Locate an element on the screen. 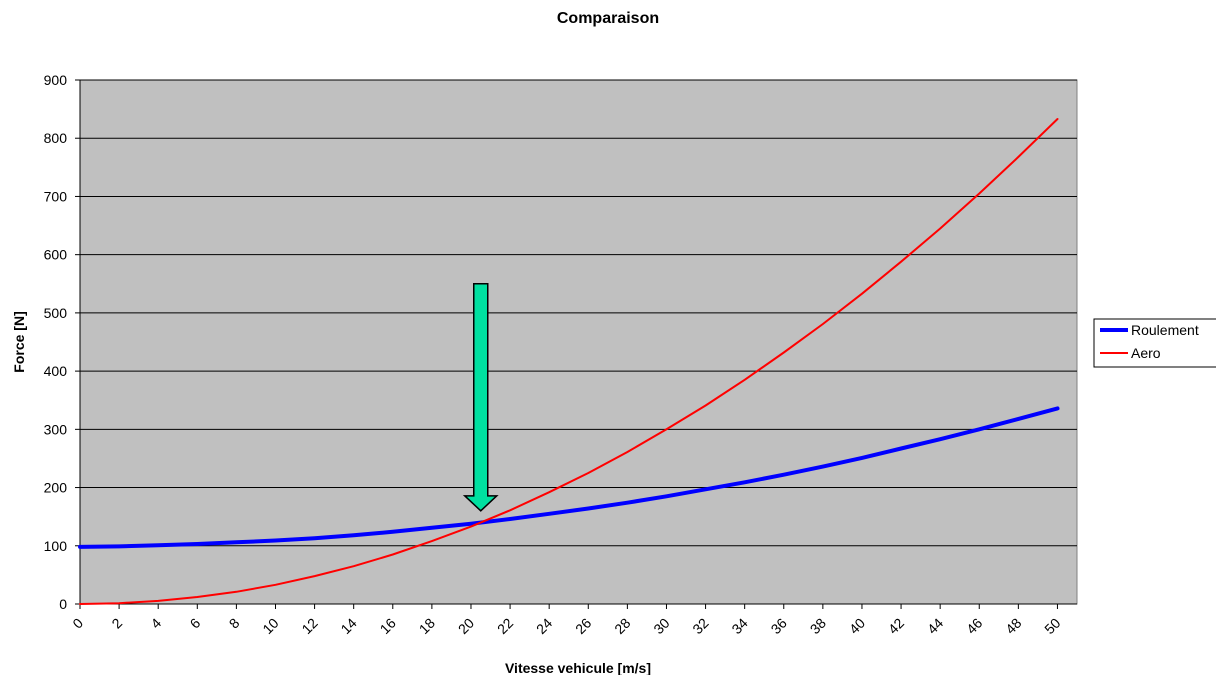  x-tick-label: 16 is located at coordinates (388, 626).